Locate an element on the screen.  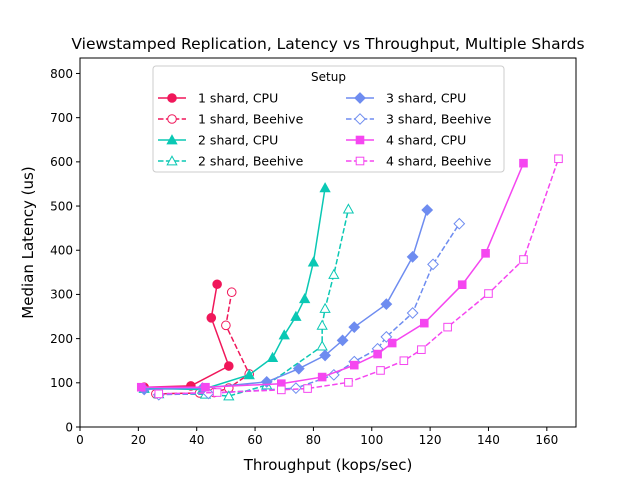
x-tick-label: 40 is located at coordinates (196, 440).